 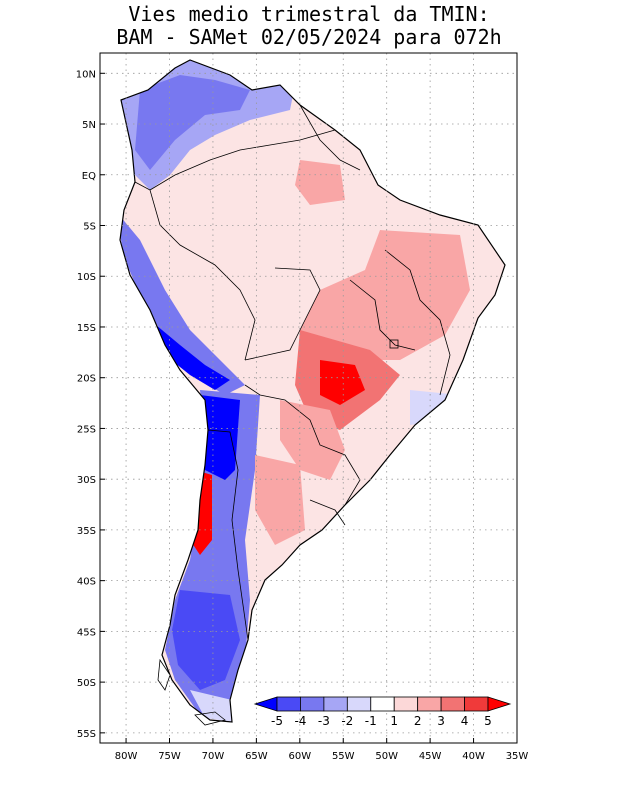 What do you see at coordinates (86, 277) in the screenshot?
I see `lat-tick-label: 10S` at bounding box center [86, 277].